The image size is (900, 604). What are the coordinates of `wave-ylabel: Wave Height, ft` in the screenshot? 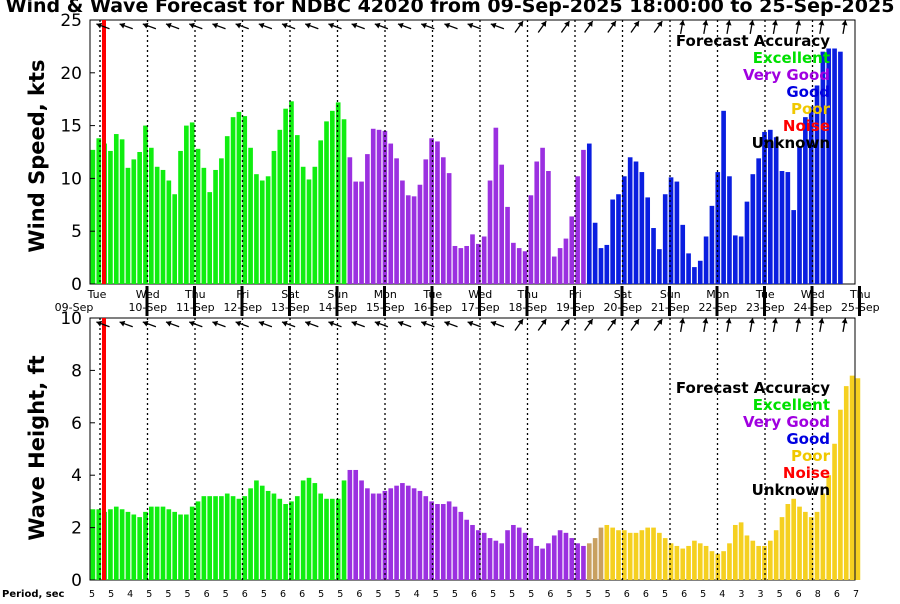 It's located at (37, 447).